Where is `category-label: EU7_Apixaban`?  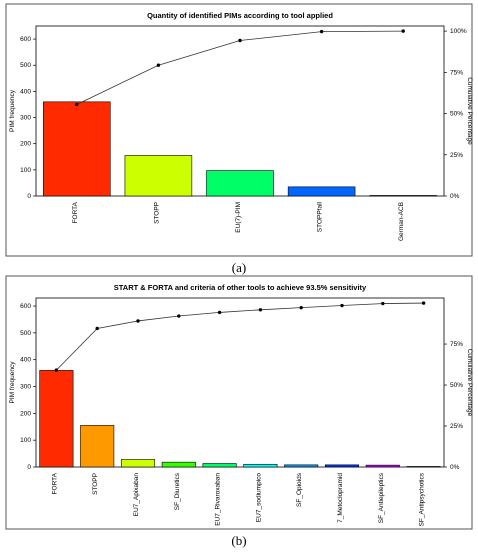 category-label: EU7_Apixaban is located at coordinates (136, 495).